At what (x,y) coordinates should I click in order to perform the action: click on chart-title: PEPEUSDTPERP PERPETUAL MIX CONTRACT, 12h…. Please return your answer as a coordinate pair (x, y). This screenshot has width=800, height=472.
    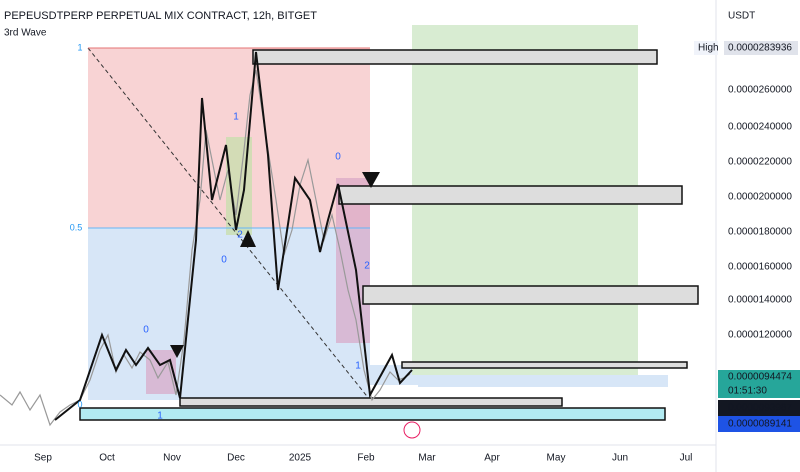
    Looking at the image, I should click on (160, 16).